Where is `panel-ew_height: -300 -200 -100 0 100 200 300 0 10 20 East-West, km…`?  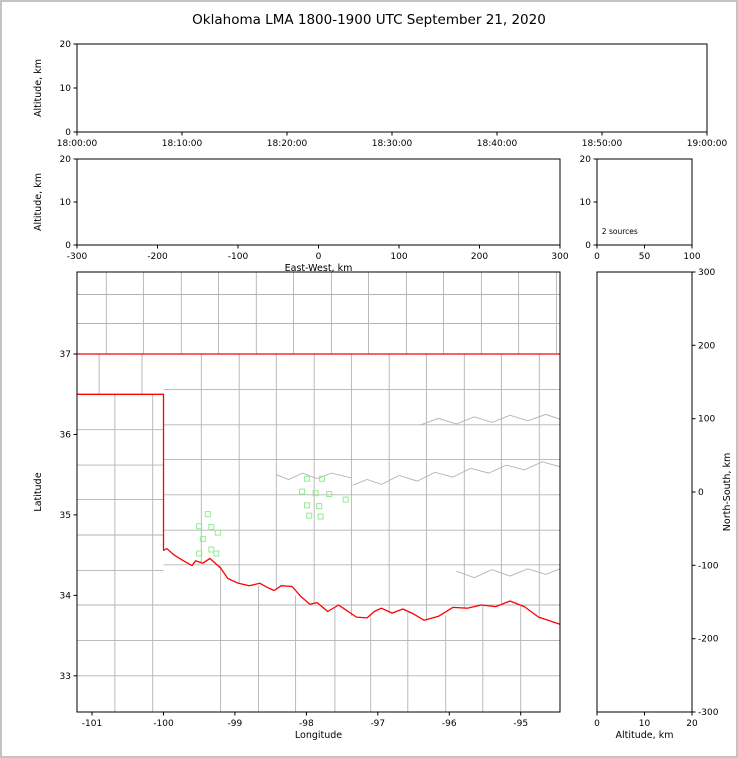
panel-ew_height: -300 -200 -100 0 100 200 300 0 10 20 East-West, km… is located at coordinates (301, 214).